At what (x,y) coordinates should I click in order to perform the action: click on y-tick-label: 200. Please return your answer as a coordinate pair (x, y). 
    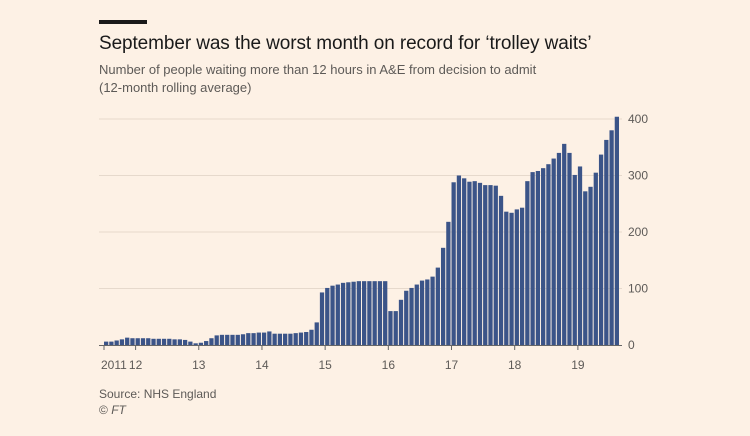
    Looking at the image, I should click on (638, 232).